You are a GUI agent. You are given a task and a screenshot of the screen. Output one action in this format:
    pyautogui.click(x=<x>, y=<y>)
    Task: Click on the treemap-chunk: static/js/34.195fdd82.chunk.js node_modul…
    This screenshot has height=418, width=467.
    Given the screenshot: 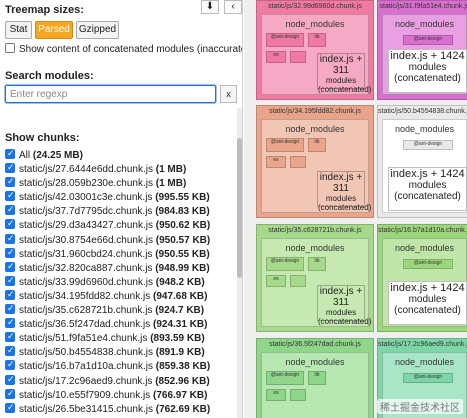 What is the action you would take?
    pyautogui.click(x=315, y=161)
    